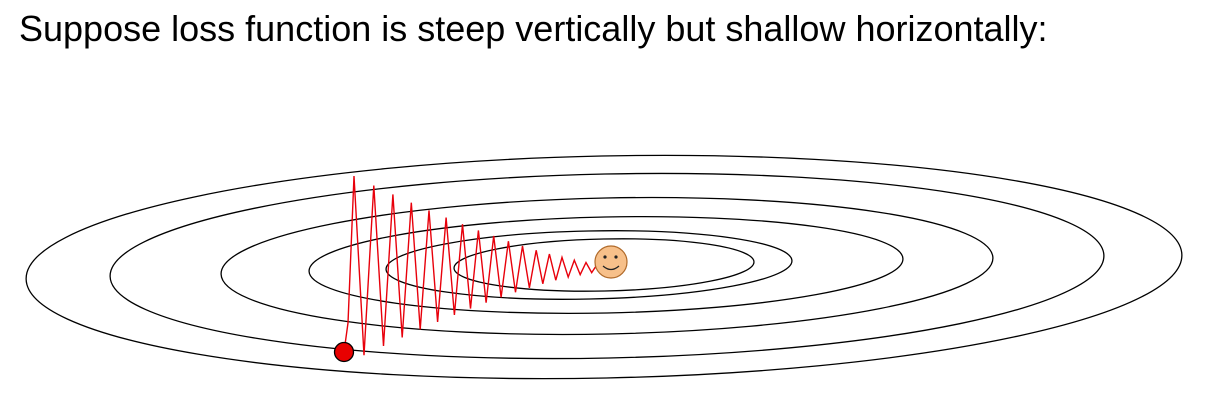 Image resolution: width=1223 pixels, height=414 pixels. I want to click on red-dot-start-icon, so click(344, 352).